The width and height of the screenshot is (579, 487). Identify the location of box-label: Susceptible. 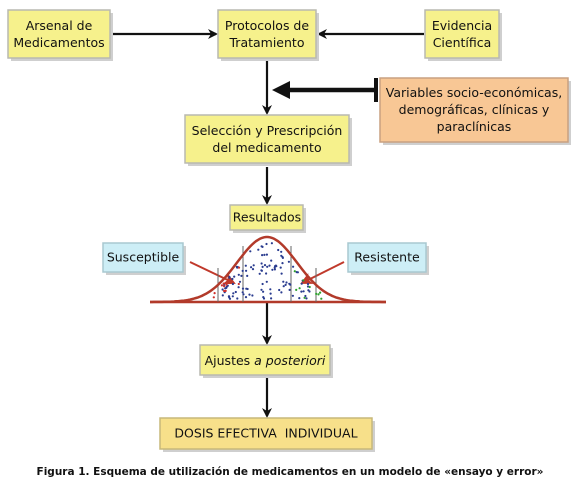
(143, 257).